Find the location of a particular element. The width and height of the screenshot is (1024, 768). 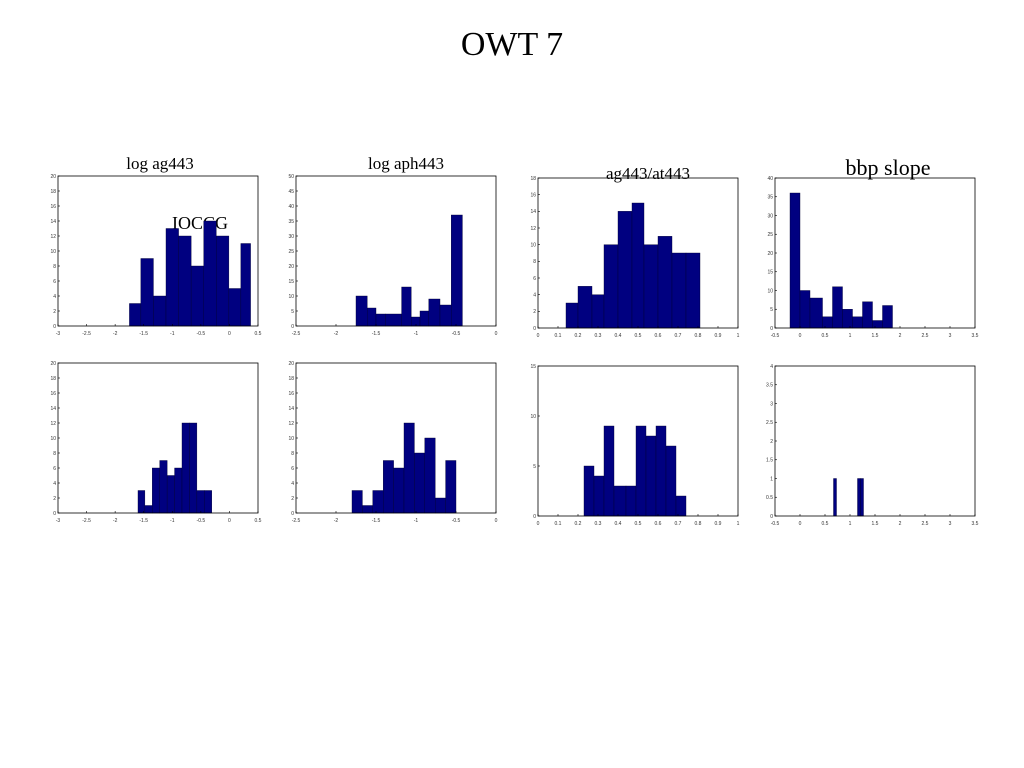

chart-bbp-slope-bottom: -0.5 0 0.5 1 1.5 2 2.5 3 3.500.511.522.533.54 is located at coordinates (872, 445).